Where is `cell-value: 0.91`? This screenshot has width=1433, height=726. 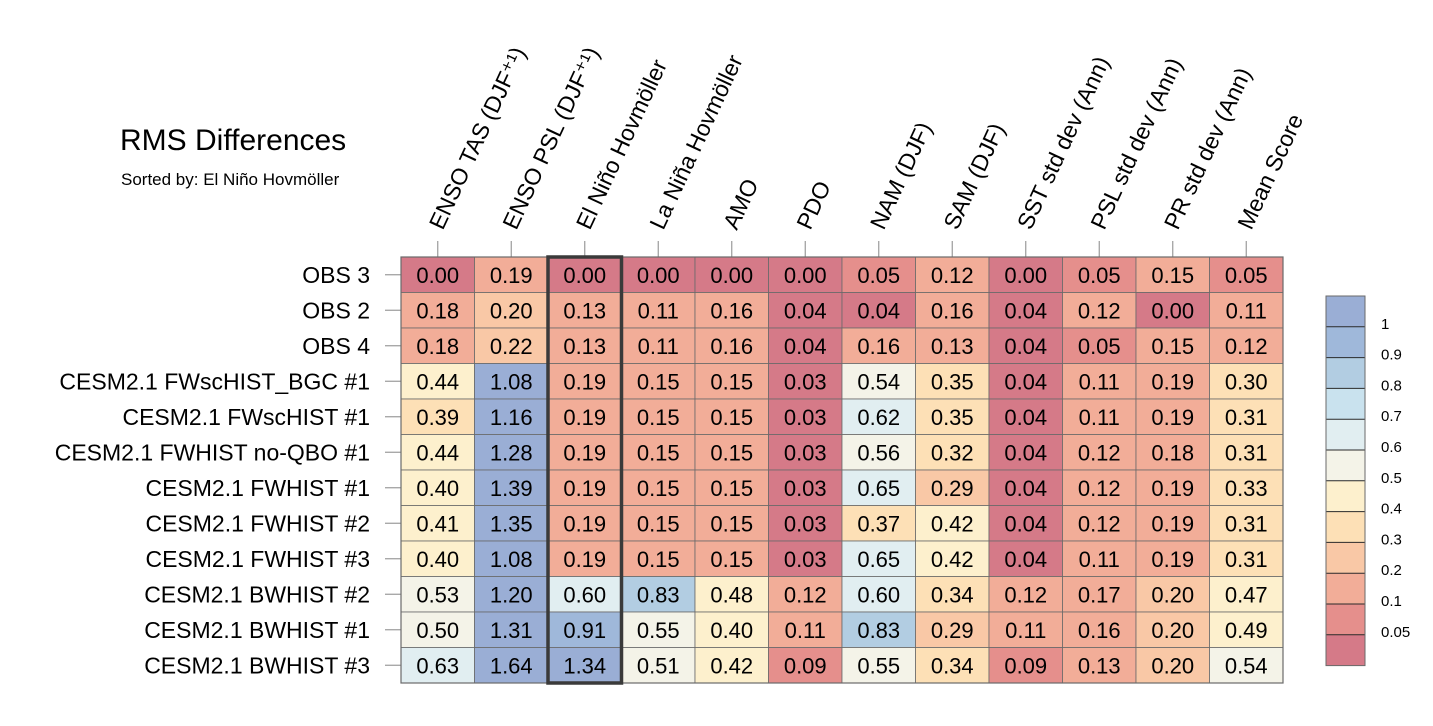 cell-value: 0.91 is located at coordinates (584, 630).